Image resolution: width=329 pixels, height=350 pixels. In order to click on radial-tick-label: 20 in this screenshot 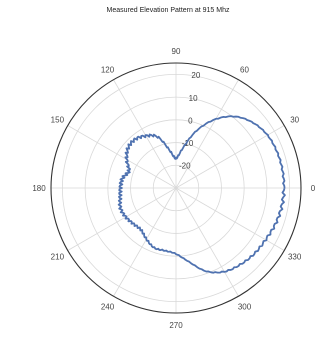, I will do `click(195, 75)`.